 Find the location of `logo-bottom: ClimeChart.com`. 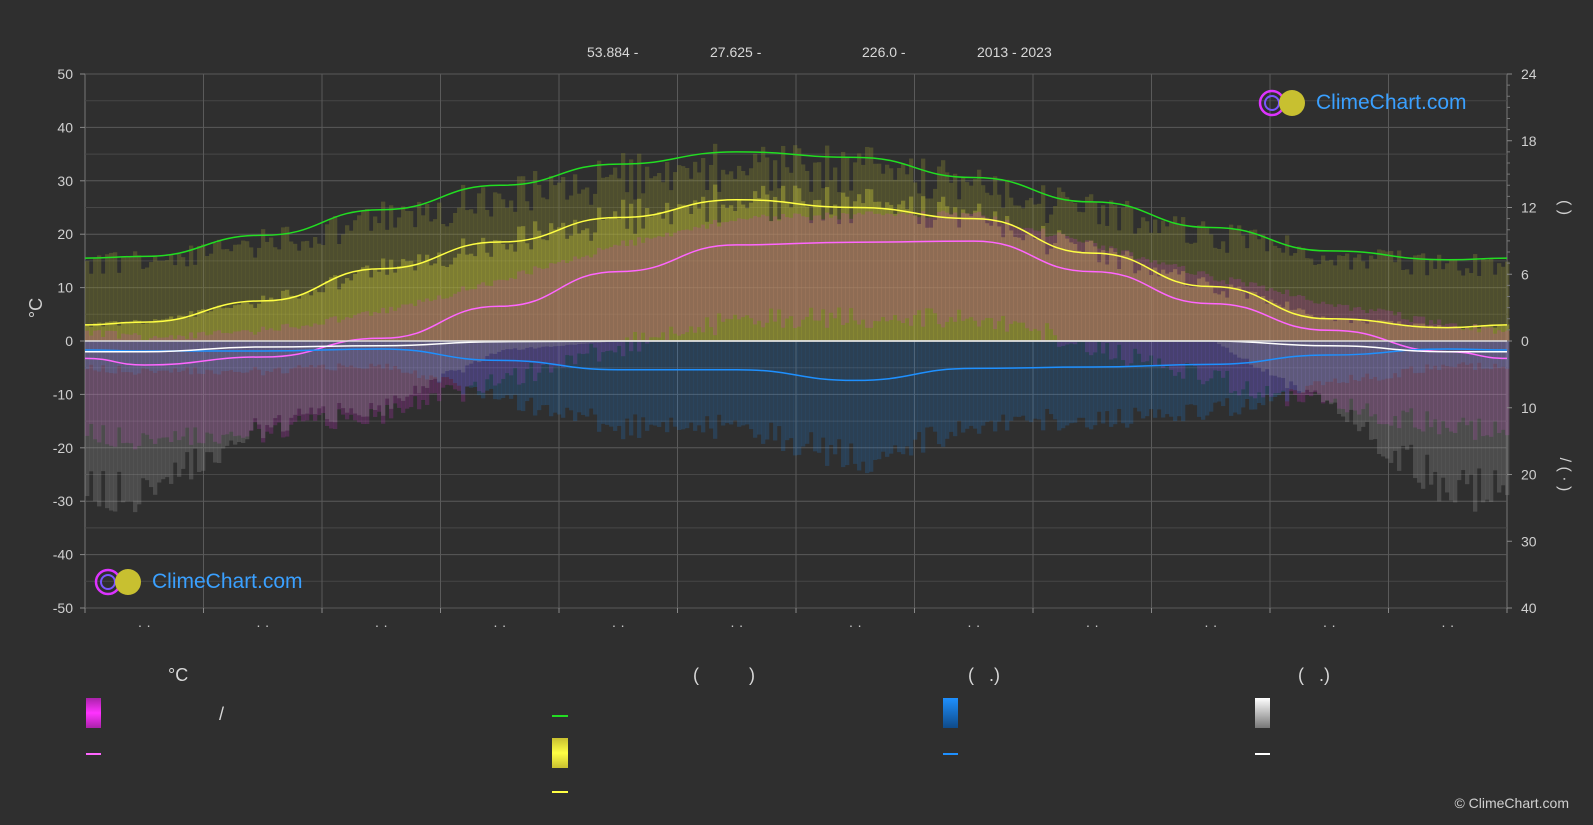

logo-bottom: ClimeChart.com is located at coordinates (198, 582).